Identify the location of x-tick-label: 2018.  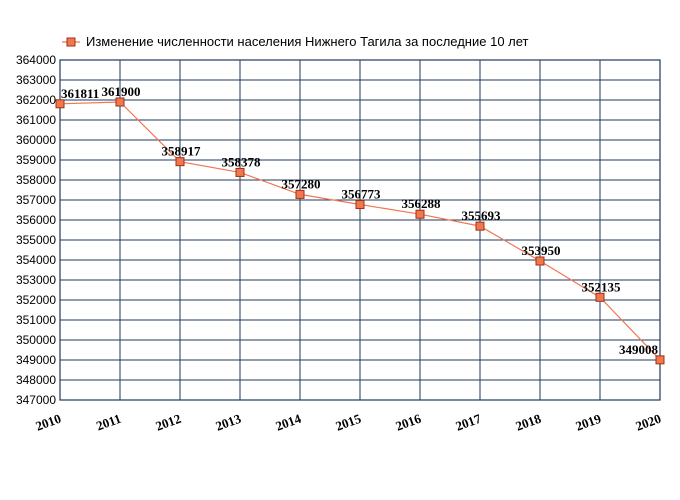
(528, 422).